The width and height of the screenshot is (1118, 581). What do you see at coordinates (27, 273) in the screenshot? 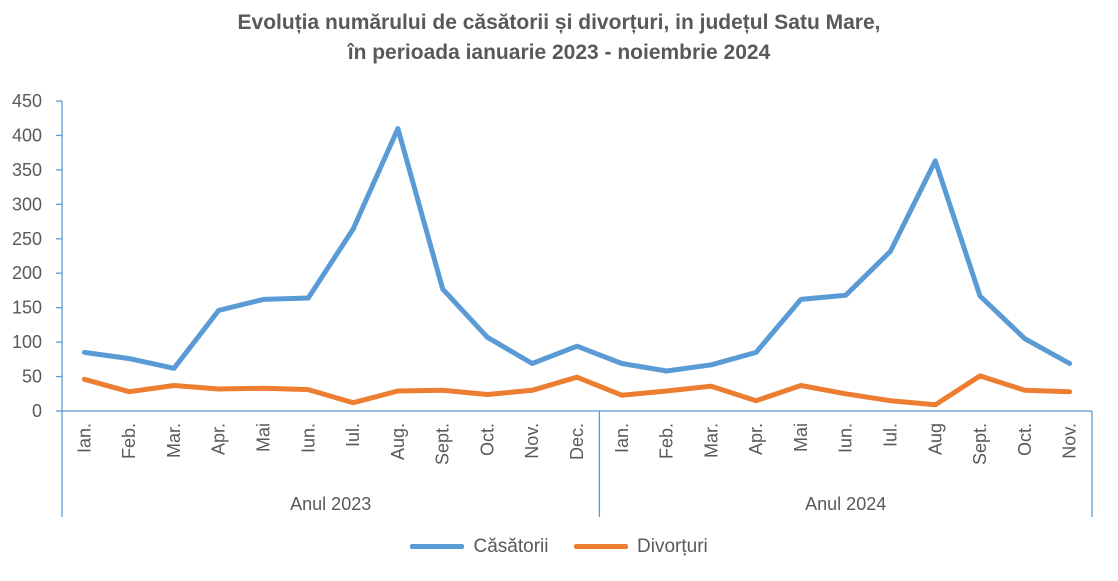
I see `y-tick-label: 200` at bounding box center [27, 273].